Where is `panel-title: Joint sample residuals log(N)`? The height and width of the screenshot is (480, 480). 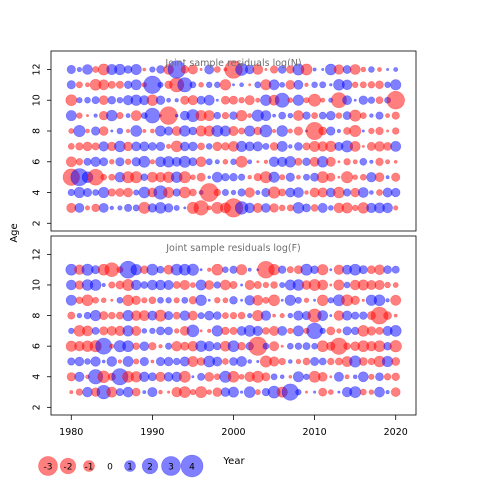
panel-title: Joint sample residuals log(N) is located at coordinates (232, 63).